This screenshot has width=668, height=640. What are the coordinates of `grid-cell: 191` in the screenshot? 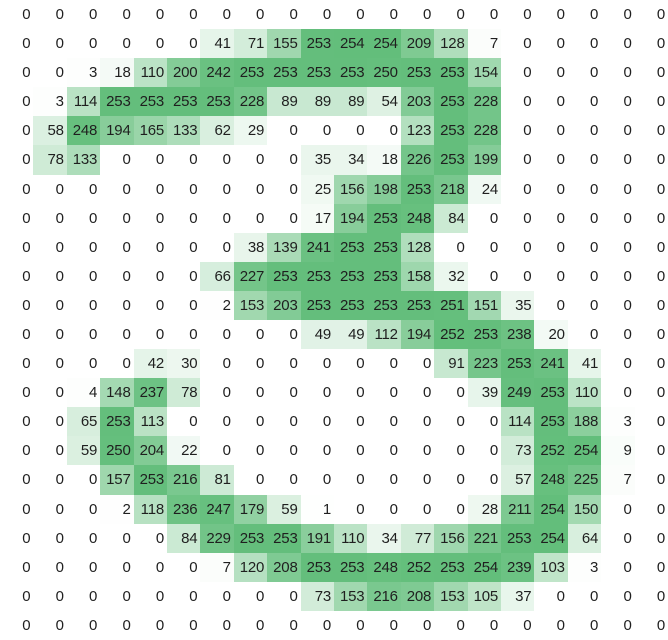 It's located at (317, 538).